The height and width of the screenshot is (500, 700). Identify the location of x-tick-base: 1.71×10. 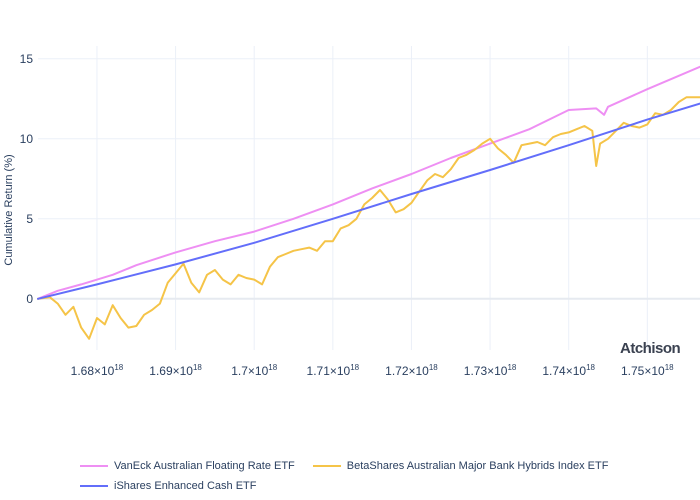
(329, 371).